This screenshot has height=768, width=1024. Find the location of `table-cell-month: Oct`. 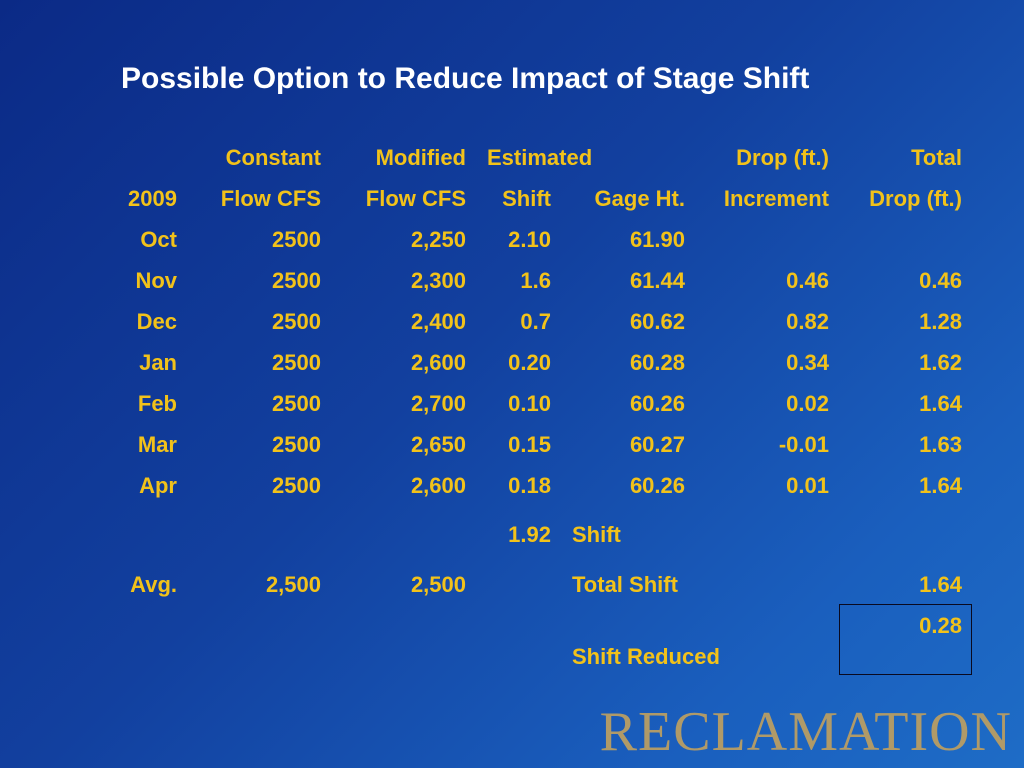

table-cell-month: Oct is located at coordinates (158, 239).